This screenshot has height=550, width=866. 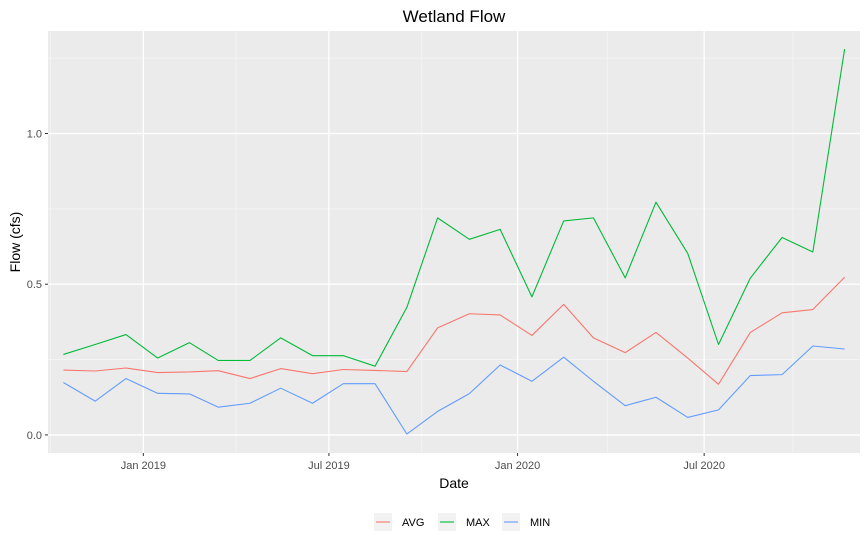 I want to click on y-axis: 0.0 0.5 1.0, so click(x=37, y=285).